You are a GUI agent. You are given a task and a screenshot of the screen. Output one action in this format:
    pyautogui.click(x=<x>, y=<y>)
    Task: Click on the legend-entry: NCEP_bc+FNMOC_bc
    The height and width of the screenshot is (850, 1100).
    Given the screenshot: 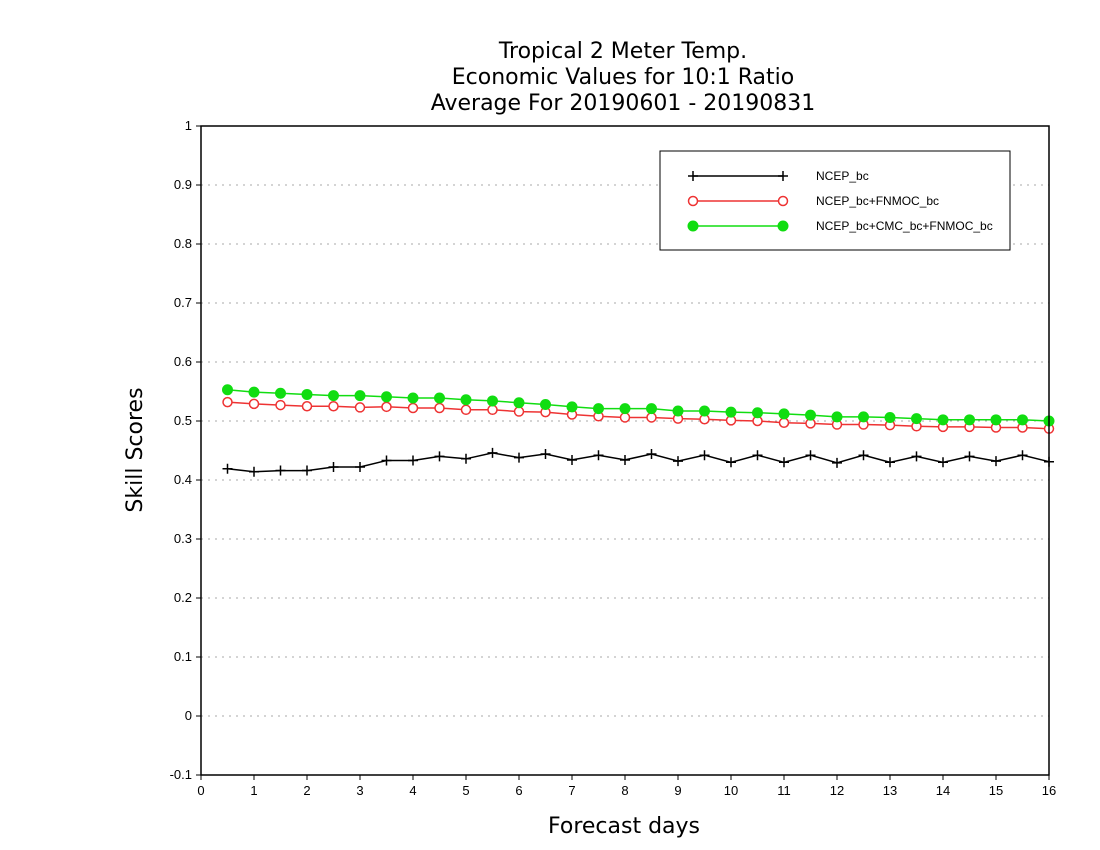 What is the action you would take?
    pyautogui.click(x=813, y=201)
    